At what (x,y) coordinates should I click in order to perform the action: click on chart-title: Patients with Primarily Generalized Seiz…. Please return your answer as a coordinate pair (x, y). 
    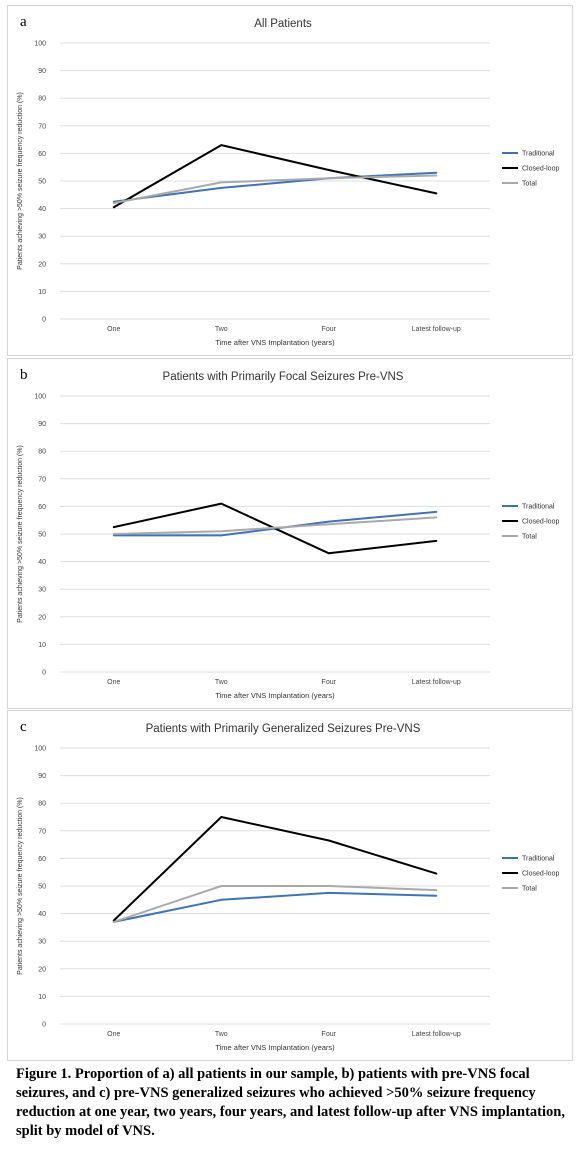
    Looking at the image, I should click on (283, 729).